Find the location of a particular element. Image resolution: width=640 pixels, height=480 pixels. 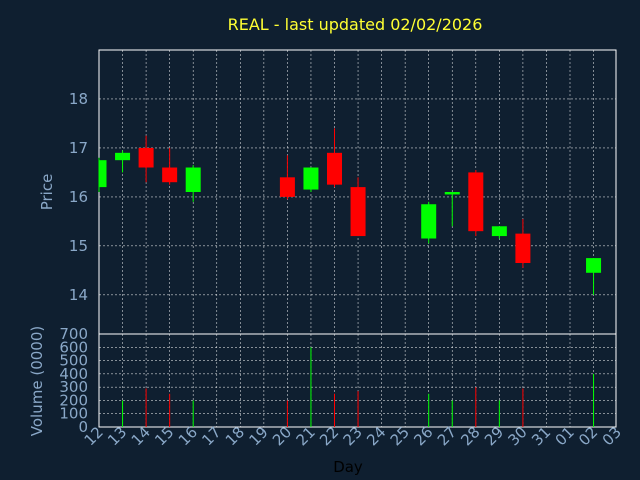

chart-title: REAL - last updated 02/02/2026 is located at coordinates (355, 24).